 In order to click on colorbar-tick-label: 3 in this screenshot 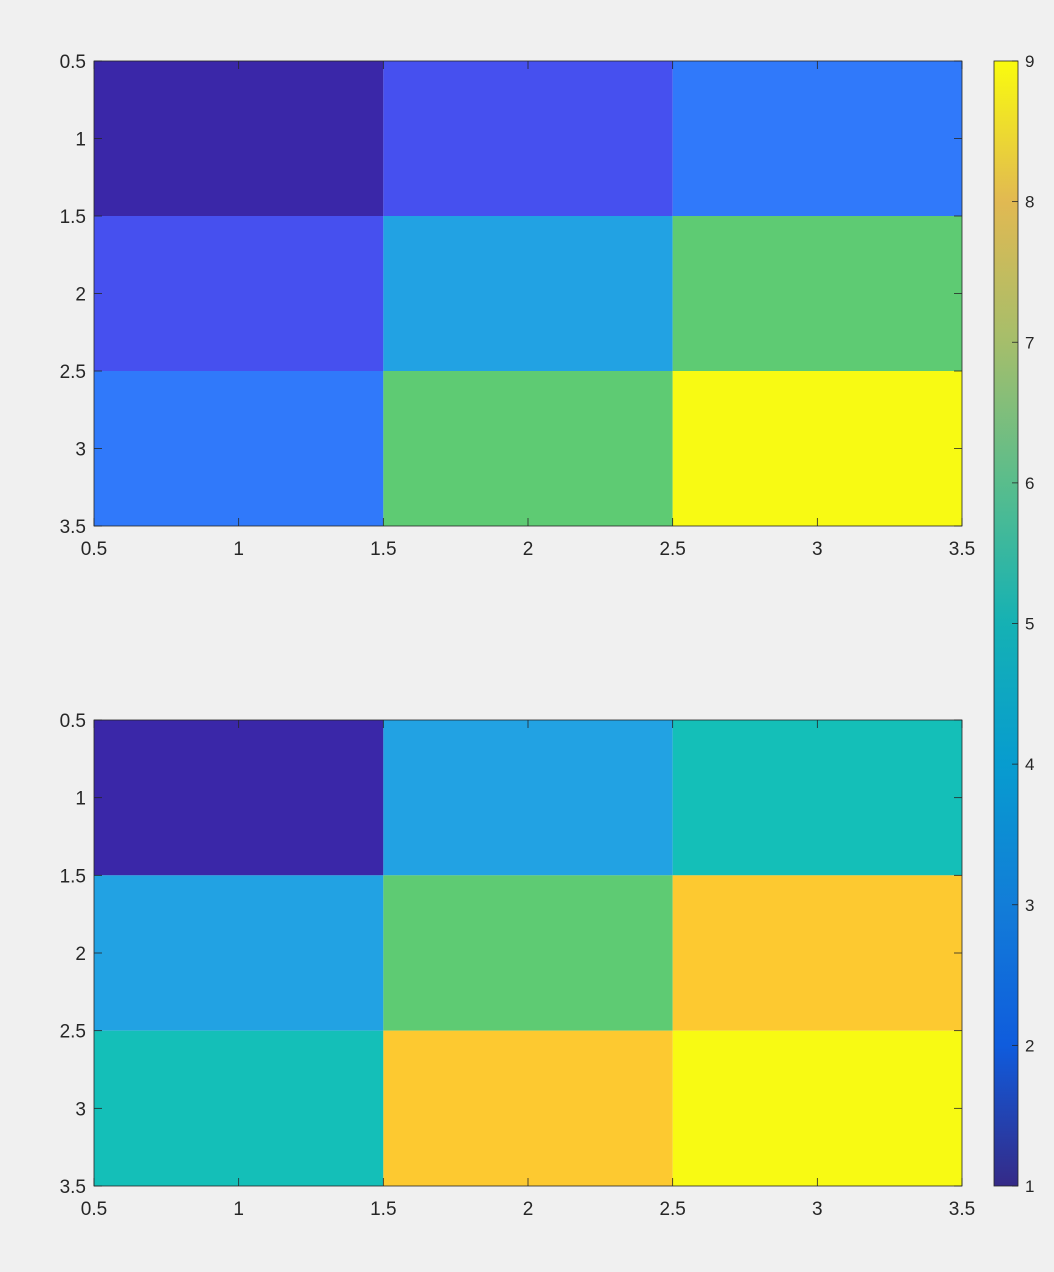, I will do `click(1029, 905)`.